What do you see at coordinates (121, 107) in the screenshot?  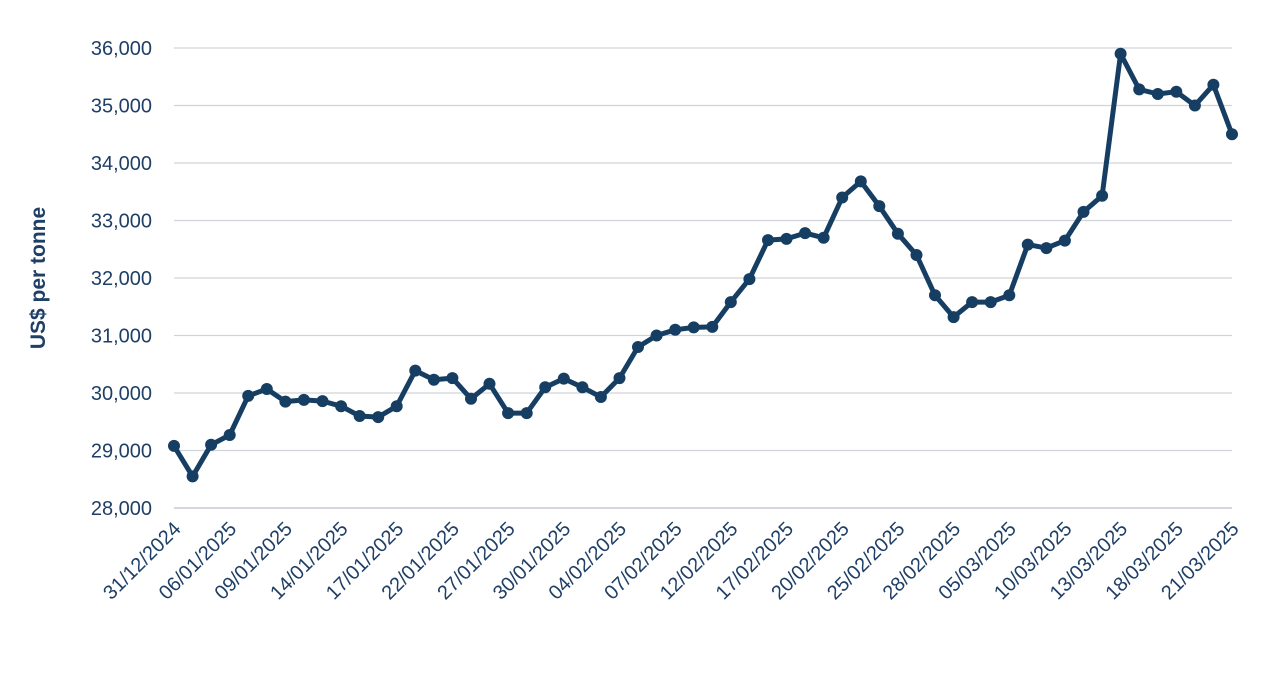 I see `y-tick-label: 35,000` at bounding box center [121, 107].